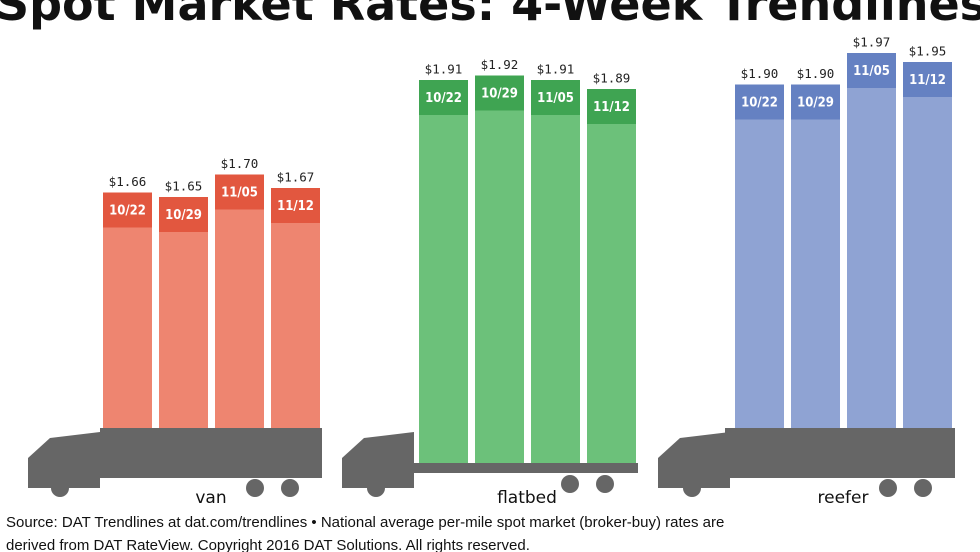 The height and width of the screenshot is (552, 980). Describe the element at coordinates (175, 462) in the screenshot. I see `van-truck-icon` at that location.